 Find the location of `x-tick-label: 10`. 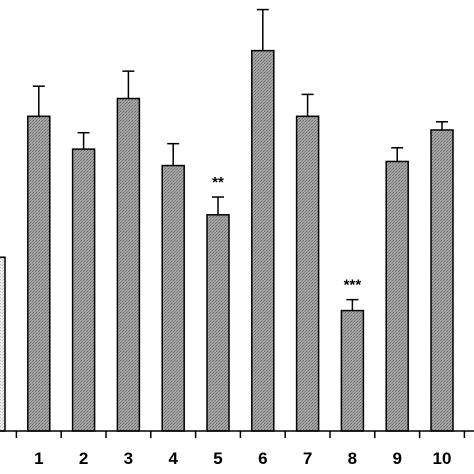

x-tick-label: 10 is located at coordinates (442, 458).